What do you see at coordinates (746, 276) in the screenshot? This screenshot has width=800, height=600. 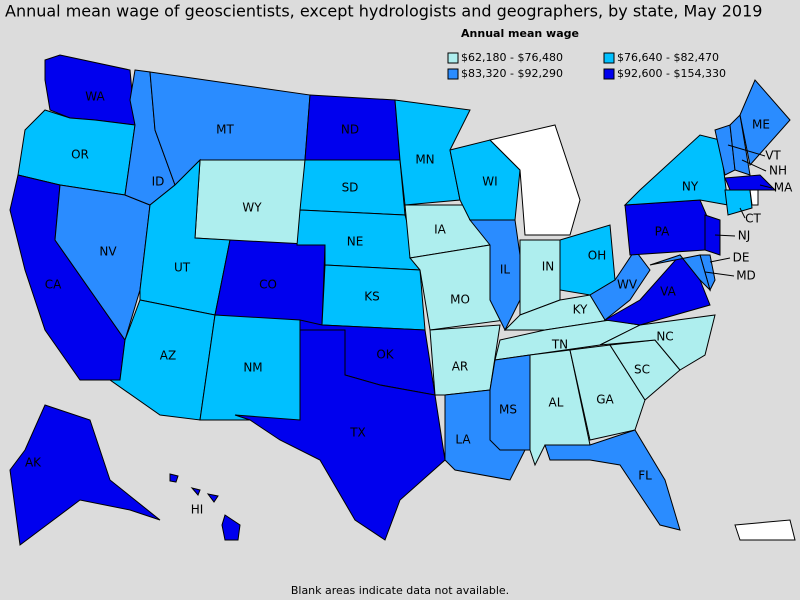 I see `state-label: MD` at bounding box center [746, 276].